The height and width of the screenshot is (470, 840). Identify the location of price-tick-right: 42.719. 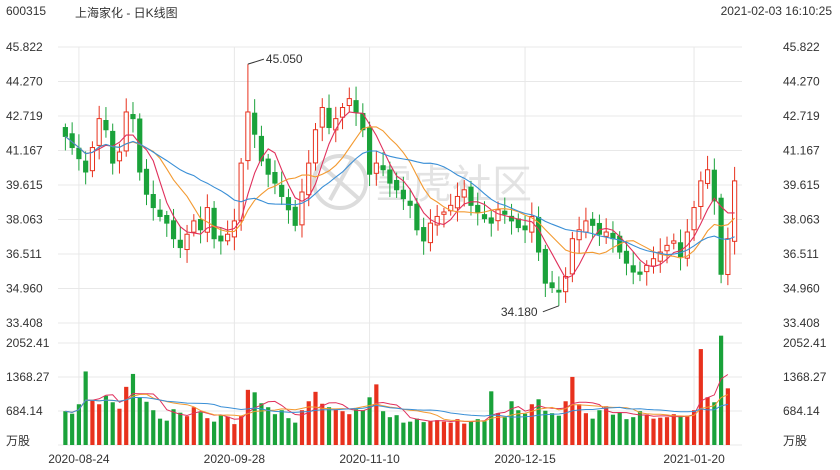
(801, 116).